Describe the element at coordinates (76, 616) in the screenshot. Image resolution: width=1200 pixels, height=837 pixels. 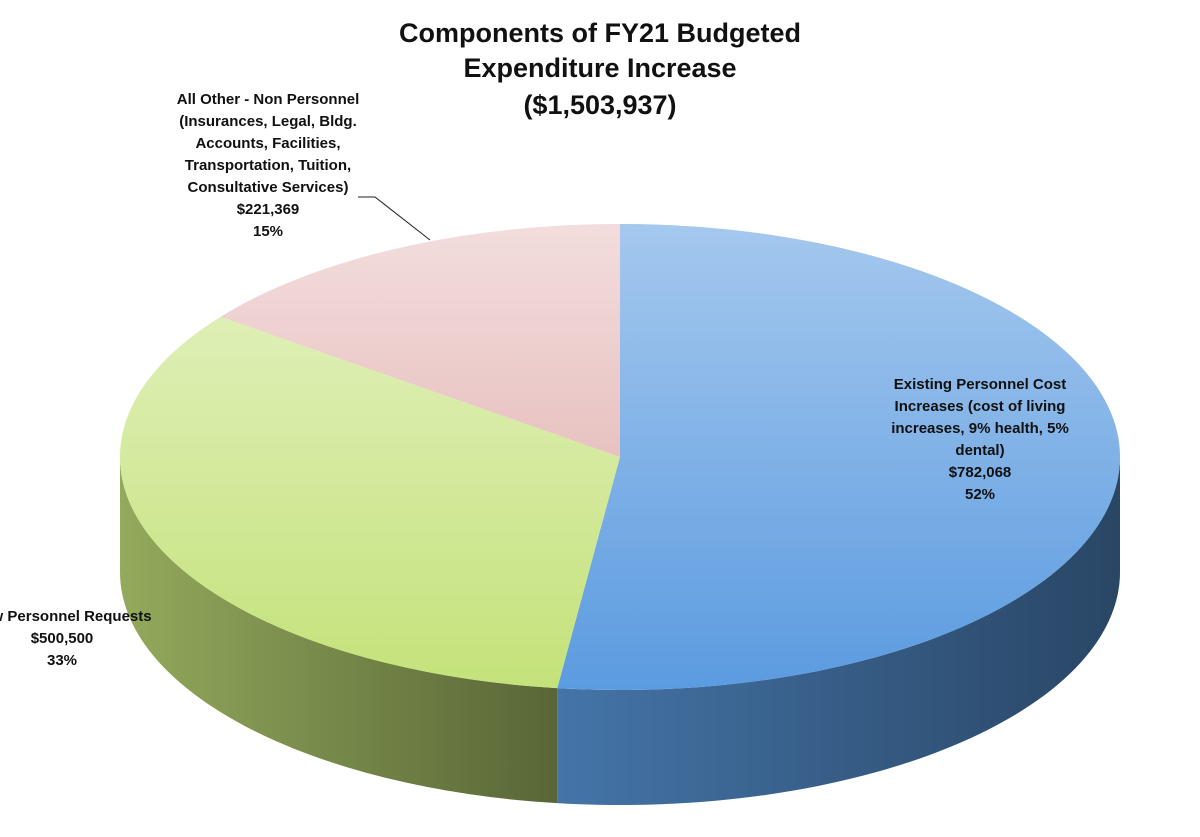
I see `slice-name: New Personnel Requests` at that location.